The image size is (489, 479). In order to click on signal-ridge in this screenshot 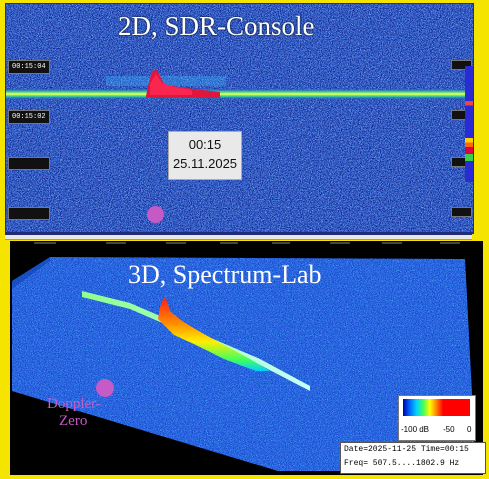, I will do `click(196, 341)`.